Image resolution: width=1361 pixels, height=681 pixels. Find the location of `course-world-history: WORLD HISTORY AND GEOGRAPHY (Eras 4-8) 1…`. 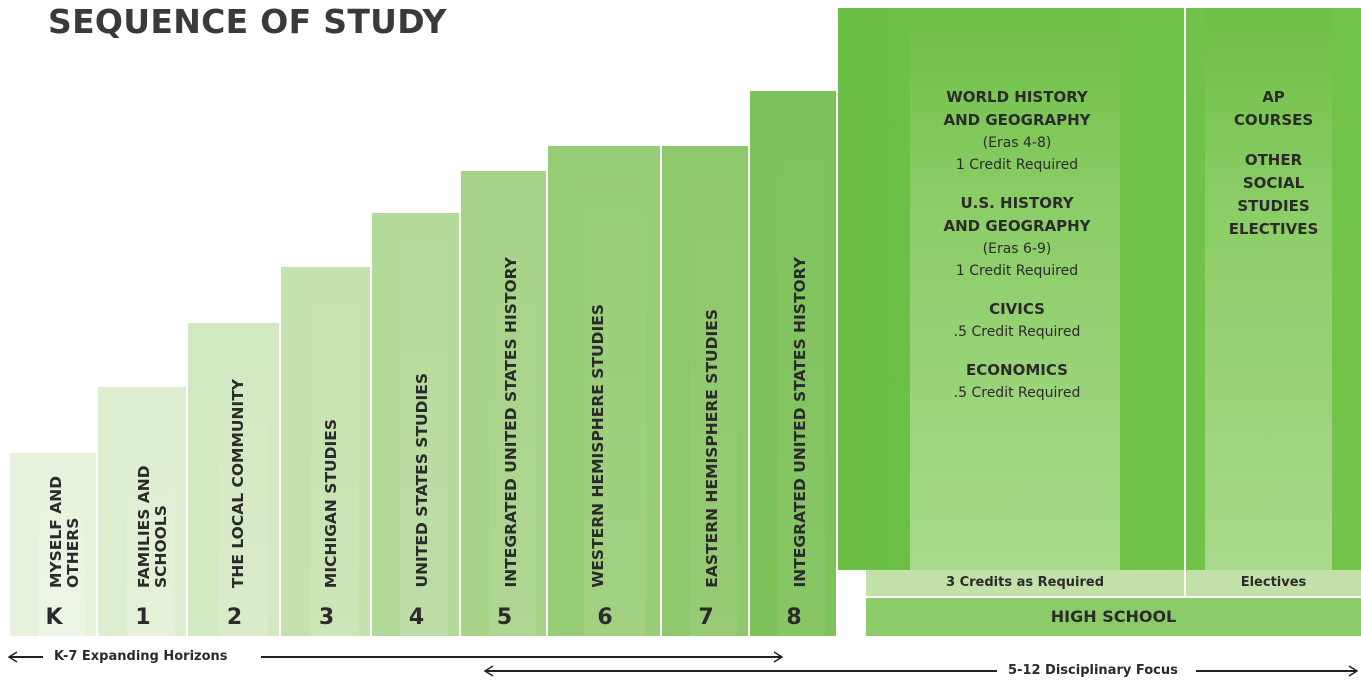

course-world-history: WORLD HISTORY AND GEOGRAPHY (Eras 4-8) 1… is located at coordinates (1017, 131).